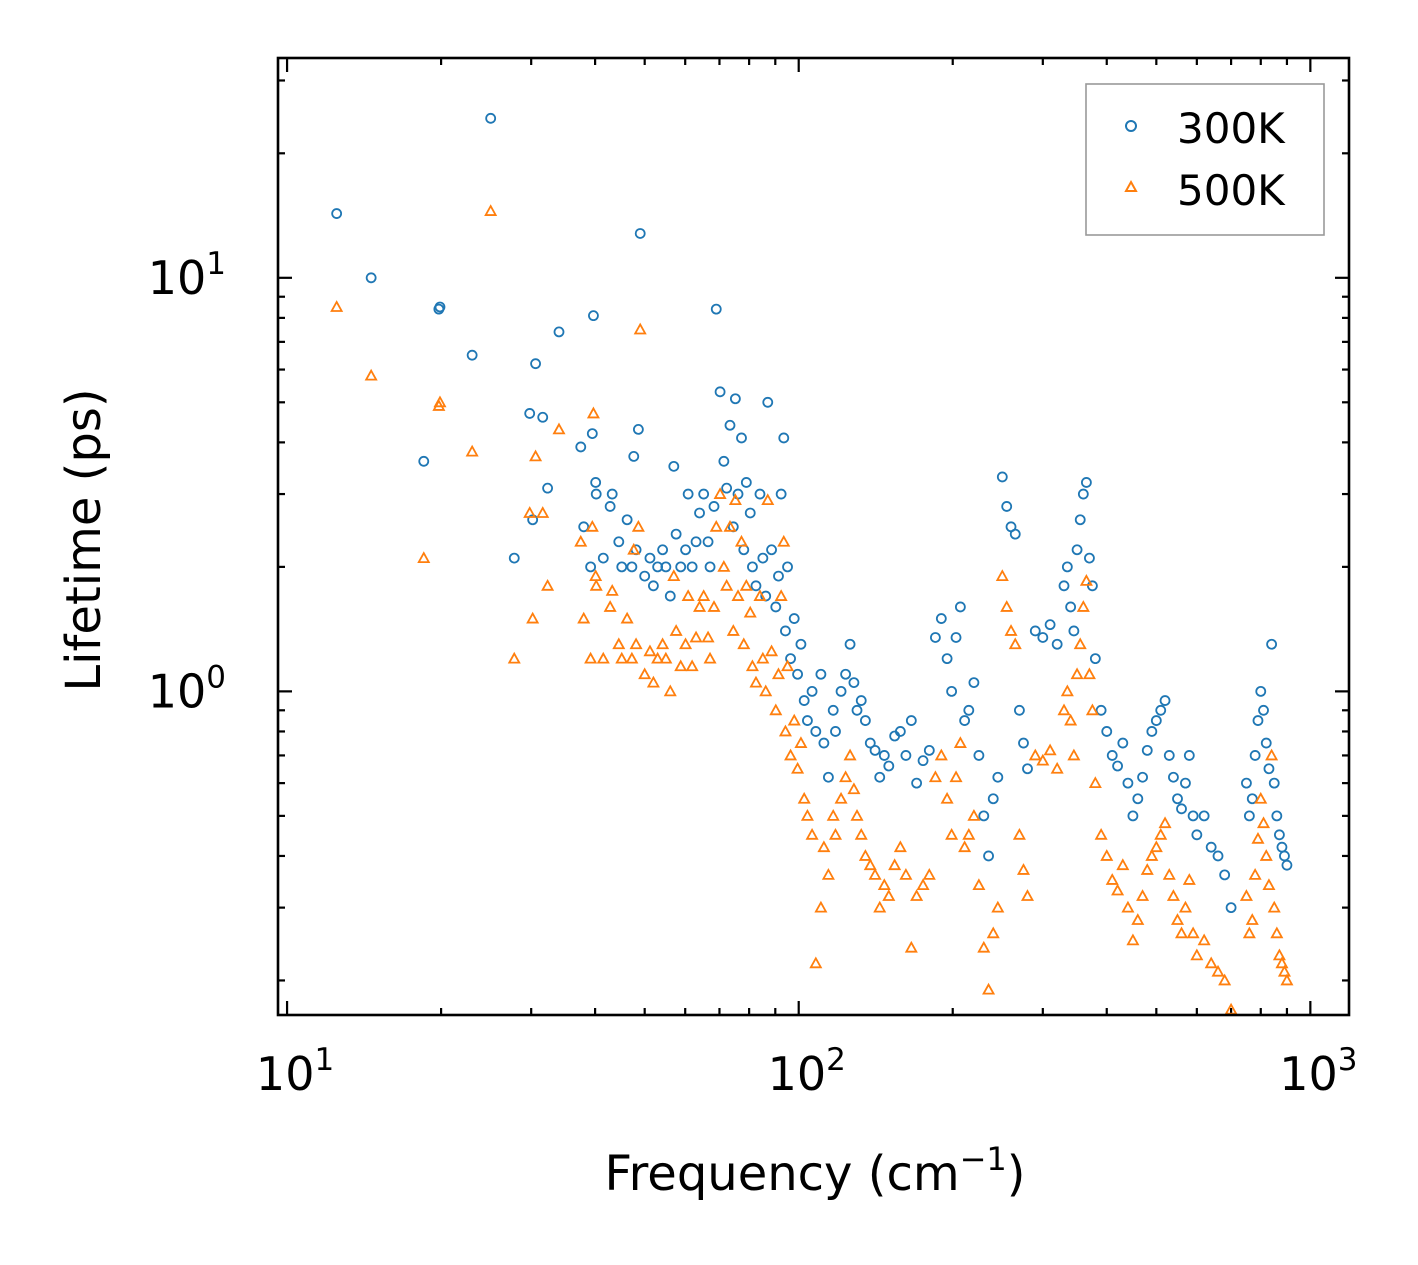 This screenshot has height=1265, width=1418. What do you see at coordinates (187, 275) in the screenshot?
I see `y-tick-label: 101` at bounding box center [187, 275].